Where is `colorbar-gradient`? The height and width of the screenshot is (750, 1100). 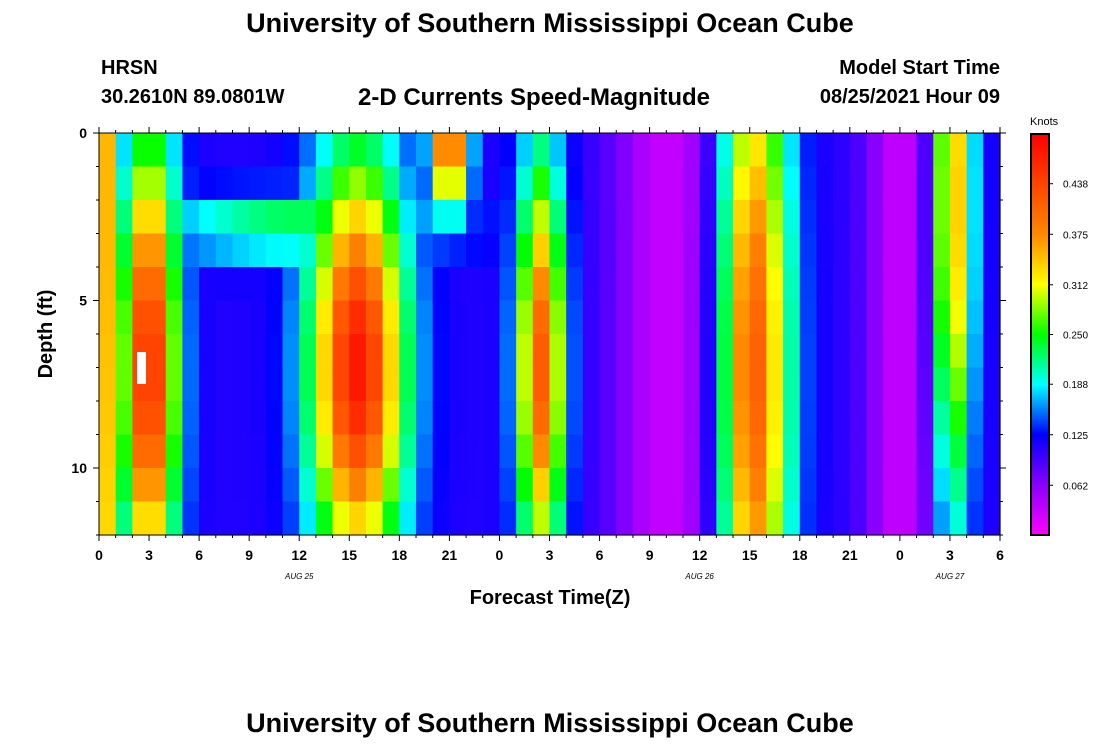 colorbar-gradient is located at coordinates (1040, 334).